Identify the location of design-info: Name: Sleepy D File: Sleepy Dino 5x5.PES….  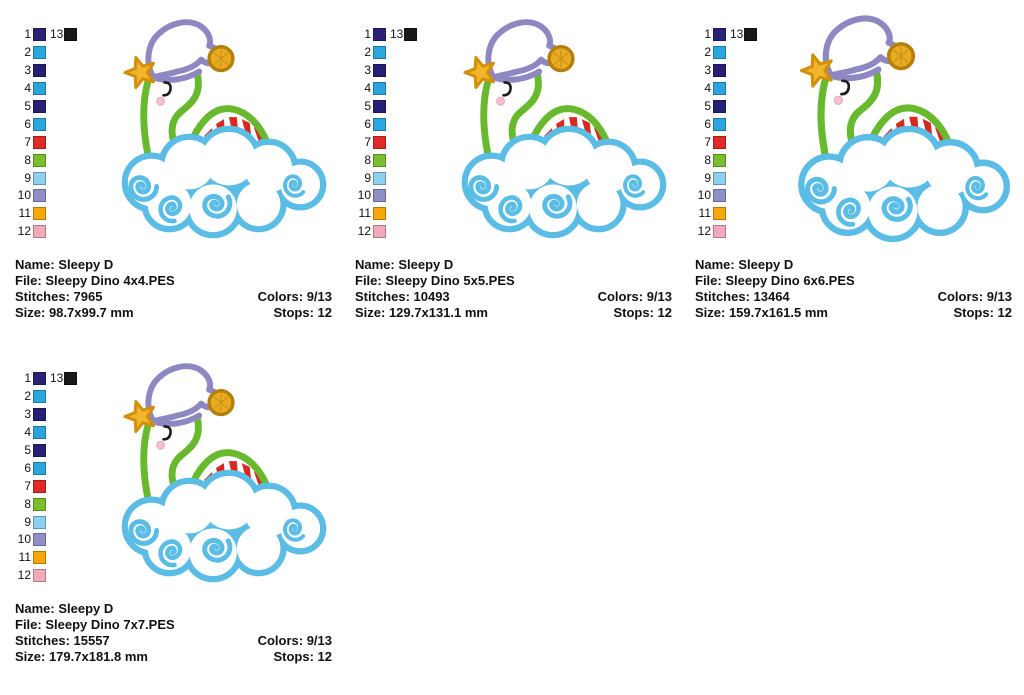
(513, 289).